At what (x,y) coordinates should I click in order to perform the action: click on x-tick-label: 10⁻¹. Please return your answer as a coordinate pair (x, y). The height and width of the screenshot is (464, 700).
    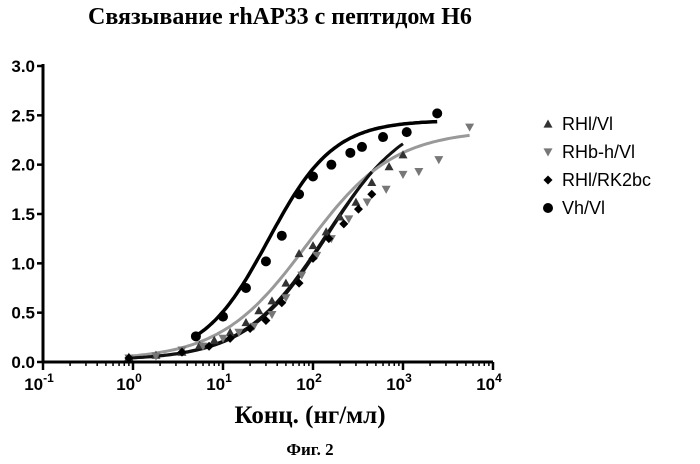
    Looking at the image, I should click on (39, 382).